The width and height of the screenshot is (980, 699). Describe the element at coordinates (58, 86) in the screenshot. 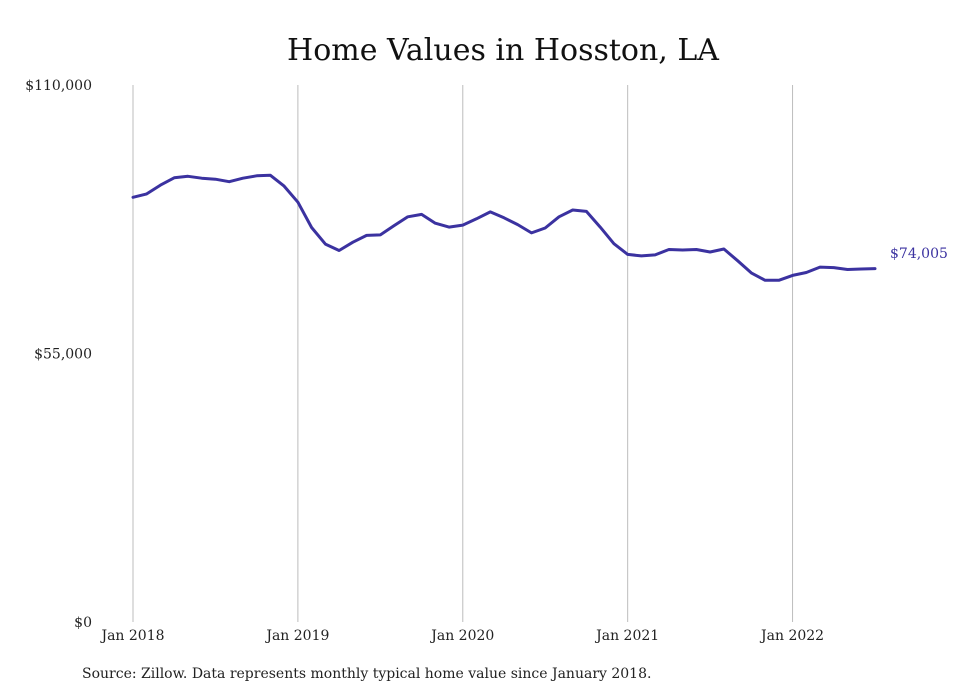

I see `y-tick-label: $110,000` at that location.